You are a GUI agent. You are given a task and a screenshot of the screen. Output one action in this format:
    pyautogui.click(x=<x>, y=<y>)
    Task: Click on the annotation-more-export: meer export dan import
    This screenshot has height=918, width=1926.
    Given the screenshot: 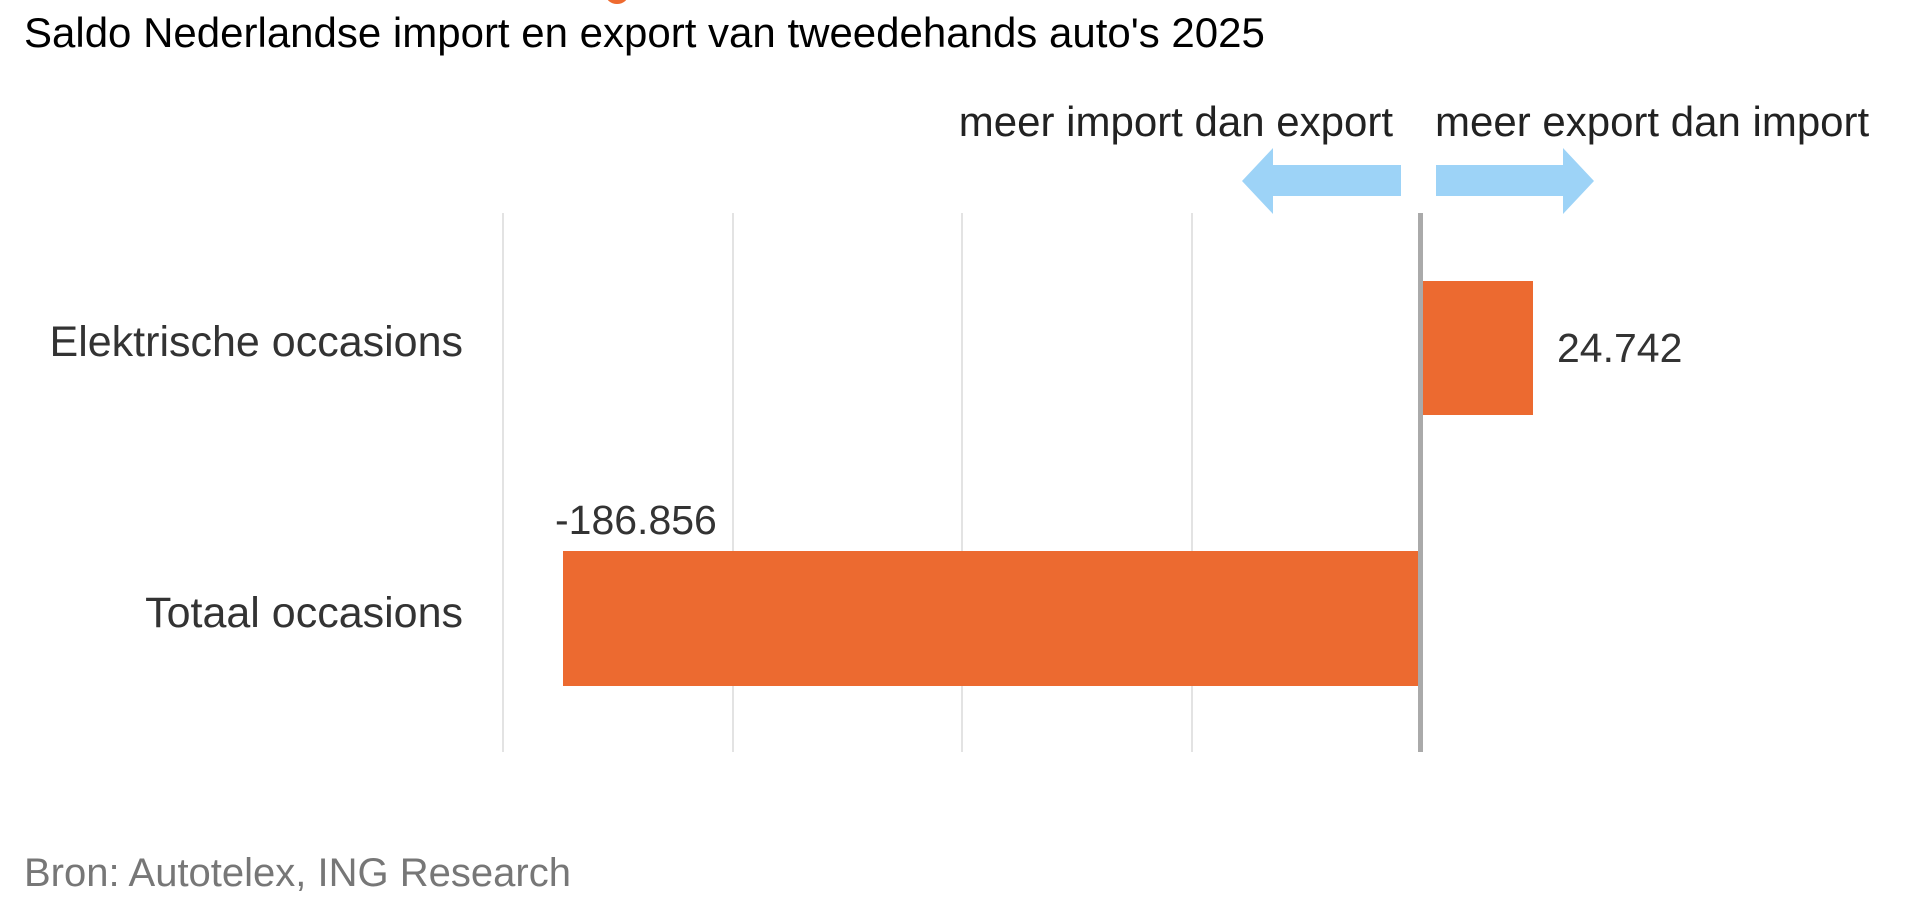 What is the action you would take?
    pyautogui.click(x=1652, y=121)
    